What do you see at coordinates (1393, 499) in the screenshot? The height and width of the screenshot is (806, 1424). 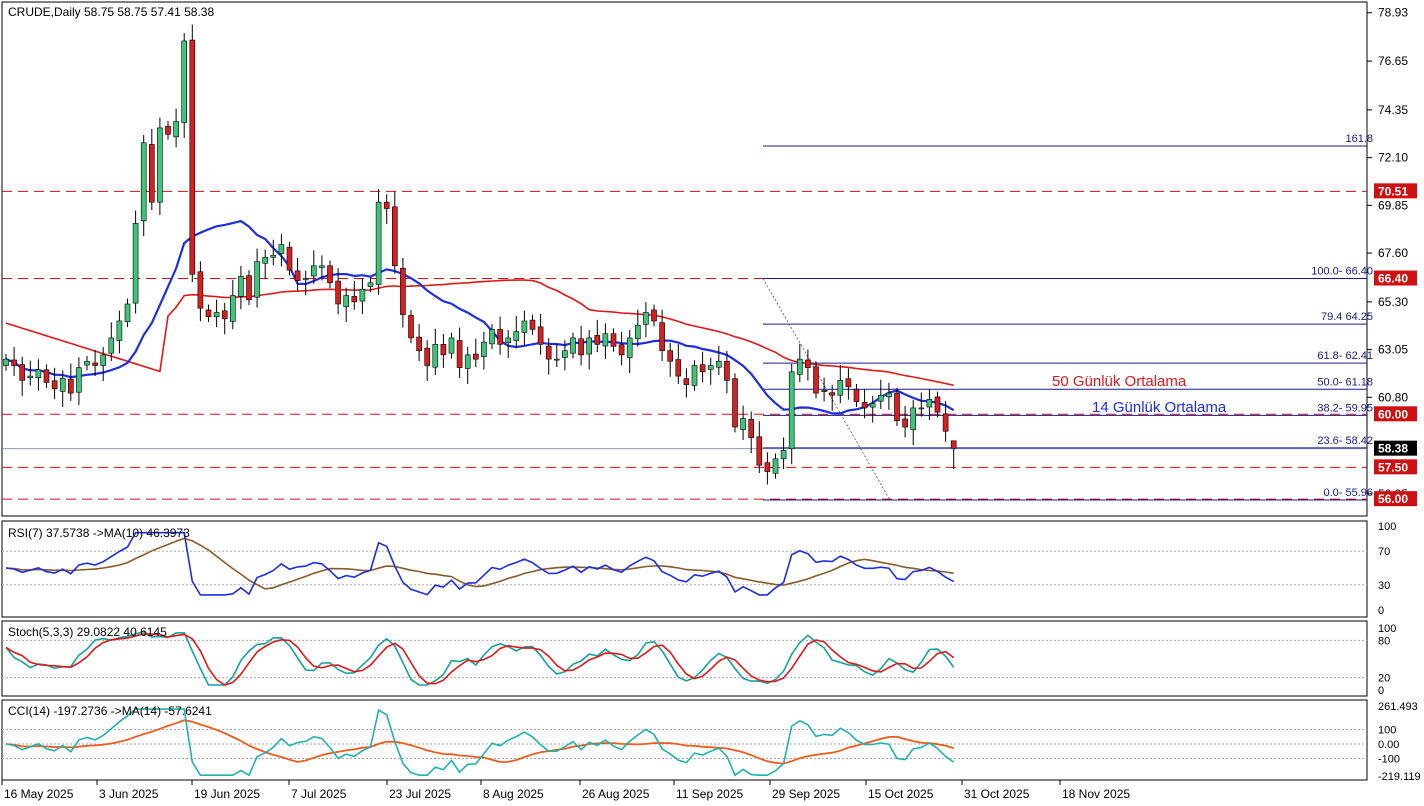 I see `price-tag-label: 56.00` at bounding box center [1393, 499].